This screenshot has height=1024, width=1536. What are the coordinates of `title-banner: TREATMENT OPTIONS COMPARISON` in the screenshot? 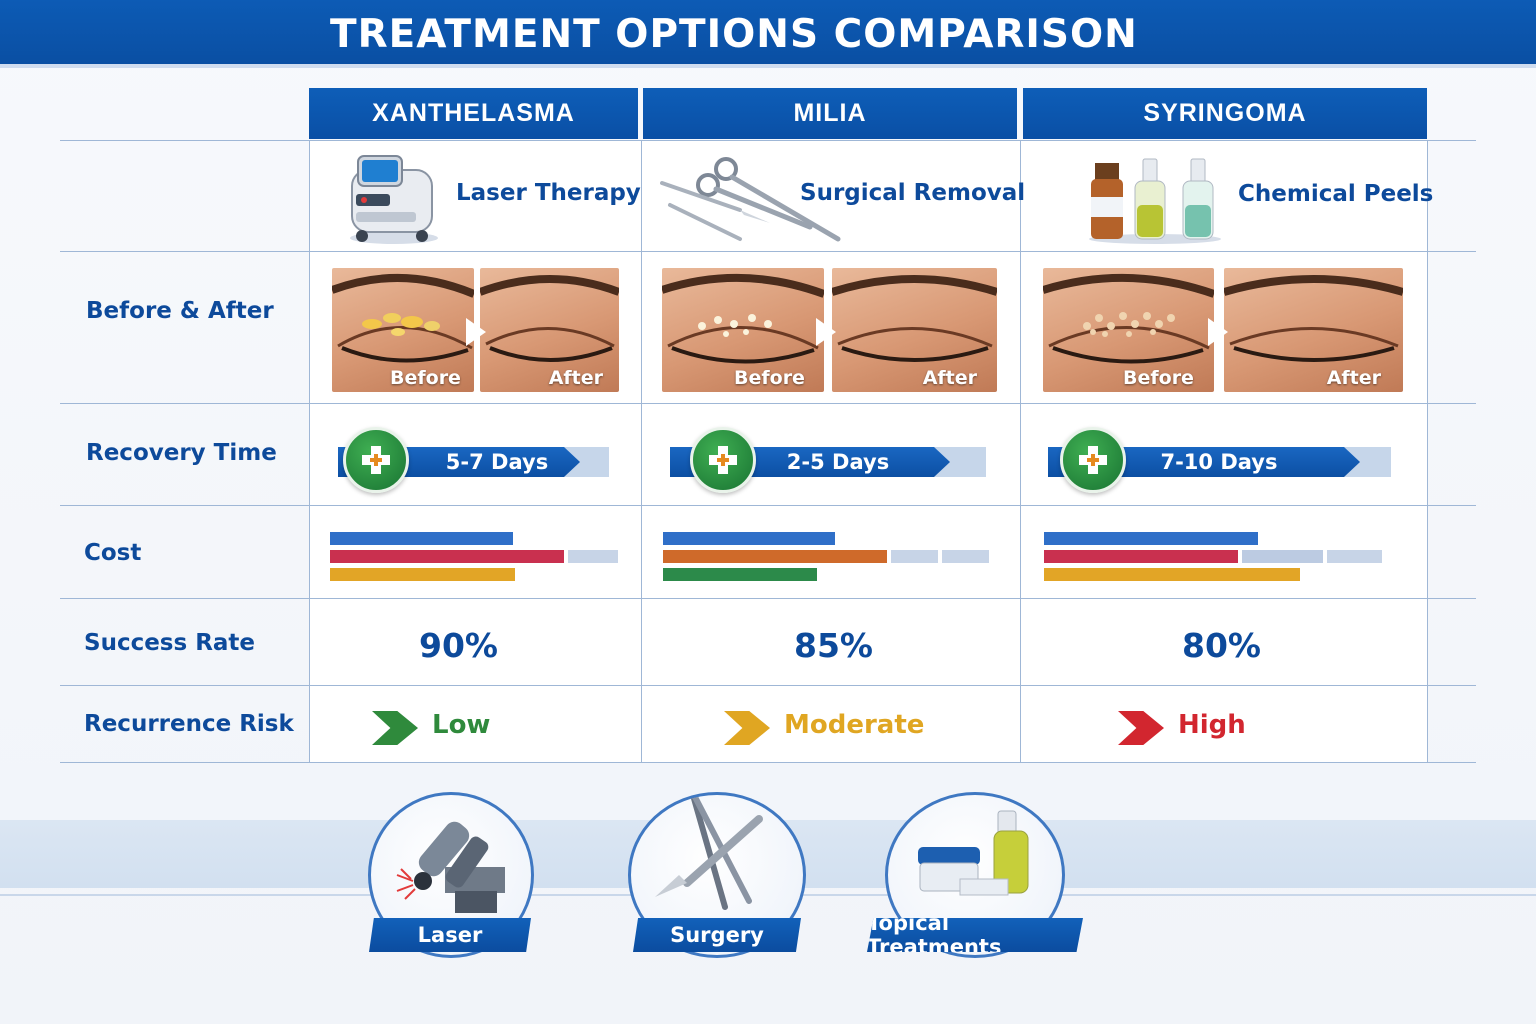 It's located at (768, 34).